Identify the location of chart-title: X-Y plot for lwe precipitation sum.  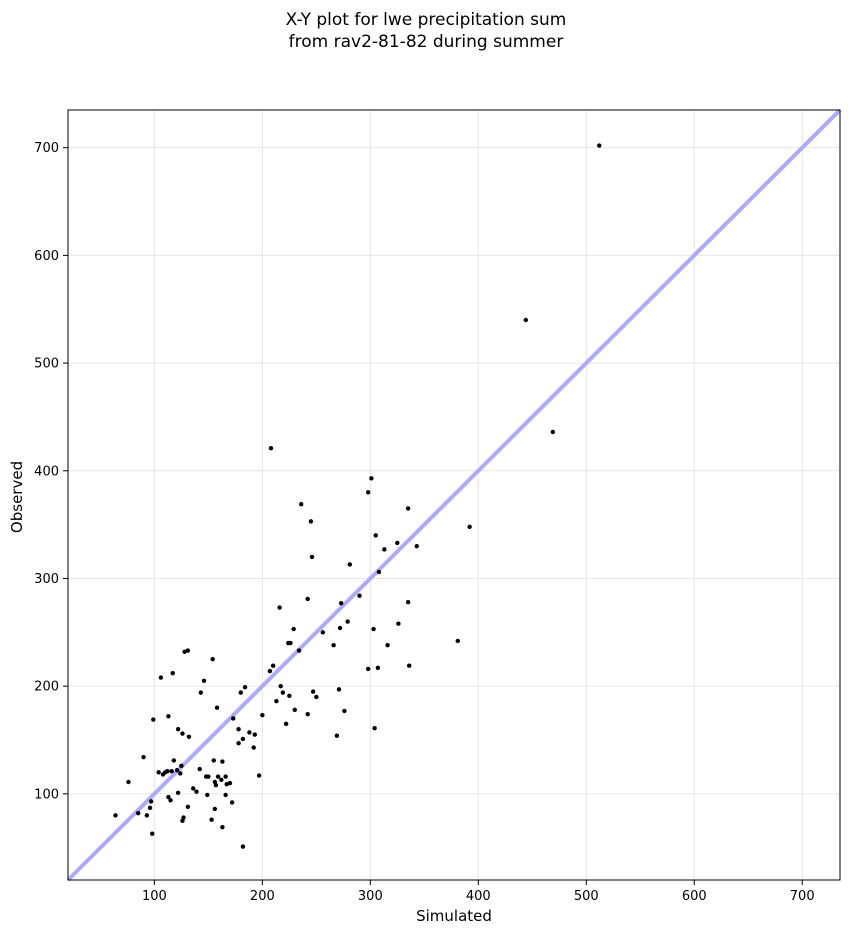
(426, 20).